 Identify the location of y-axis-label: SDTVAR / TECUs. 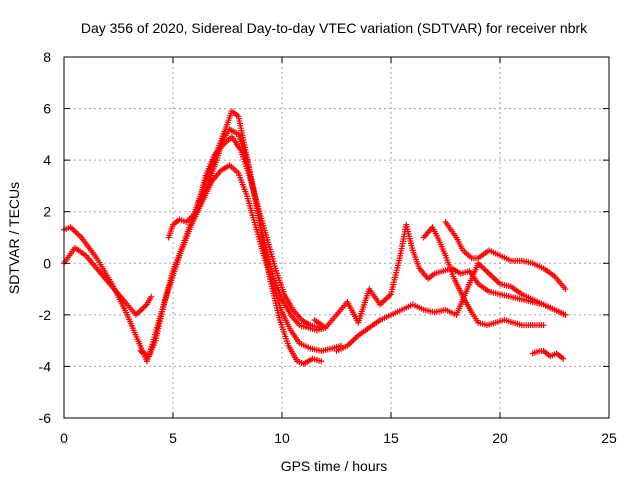
(14, 238).